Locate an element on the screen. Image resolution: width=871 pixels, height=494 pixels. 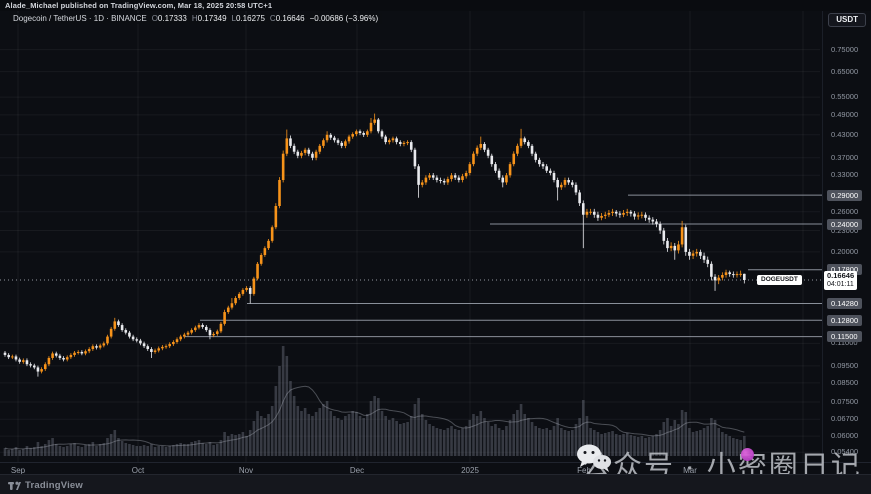
high-label: H is located at coordinates (194, 18).